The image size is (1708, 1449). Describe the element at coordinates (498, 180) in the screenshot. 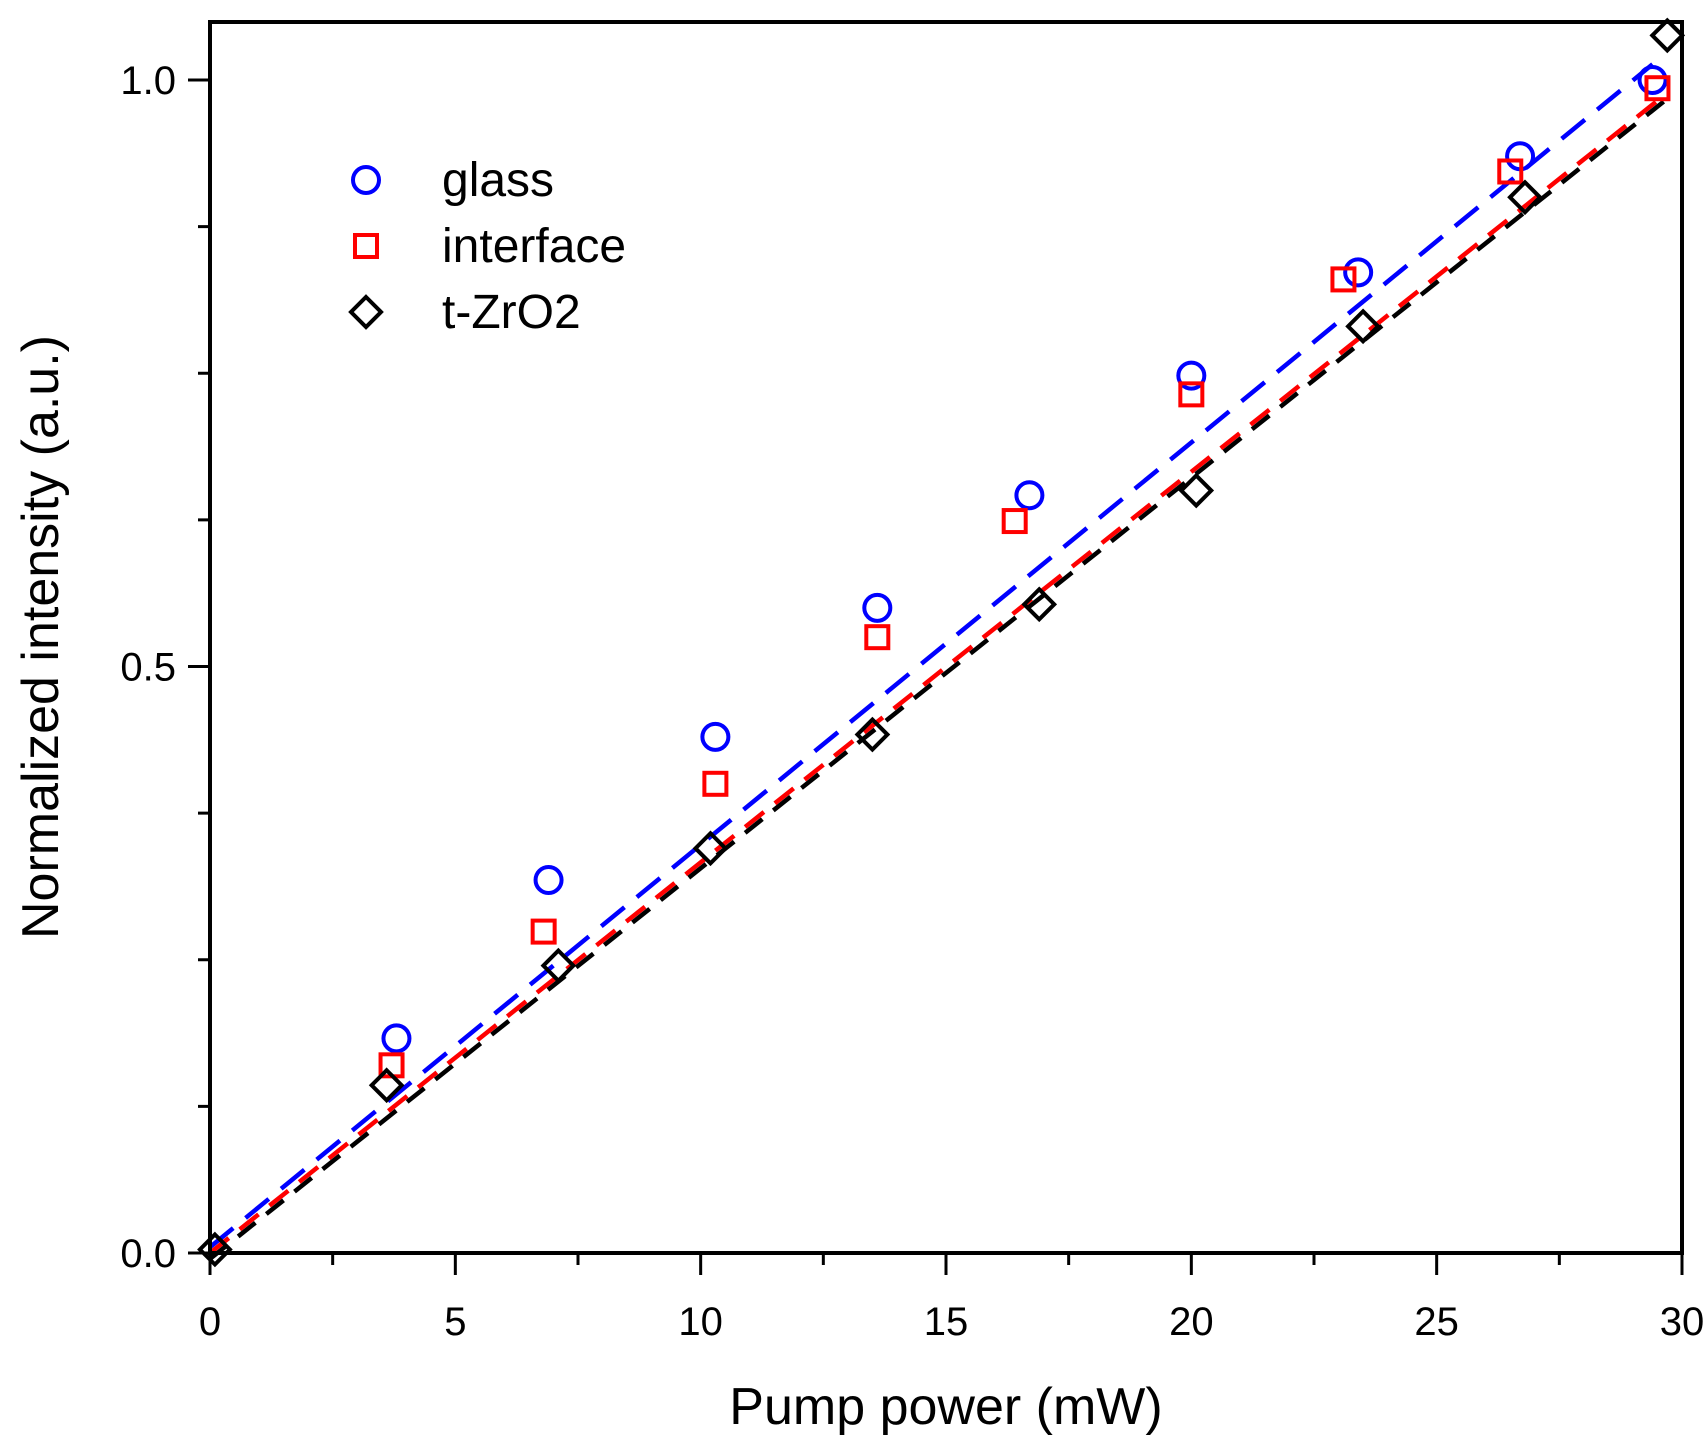

I see `legend-label: glass` at that location.